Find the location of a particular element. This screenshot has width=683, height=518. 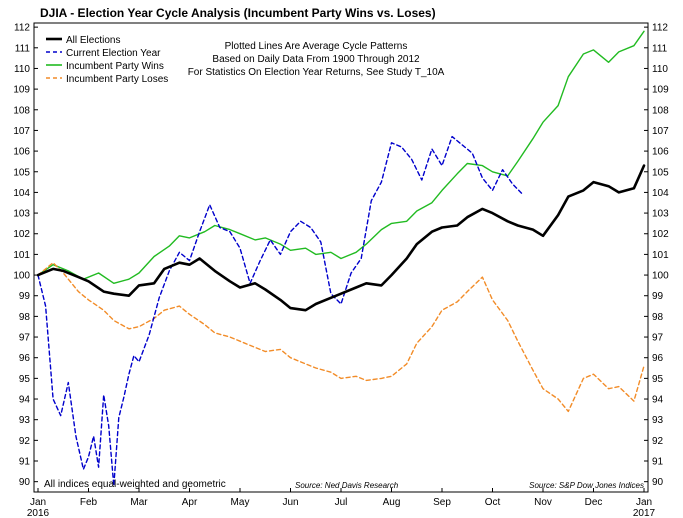

y-tick-label-right: 99 is located at coordinates (658, 296).